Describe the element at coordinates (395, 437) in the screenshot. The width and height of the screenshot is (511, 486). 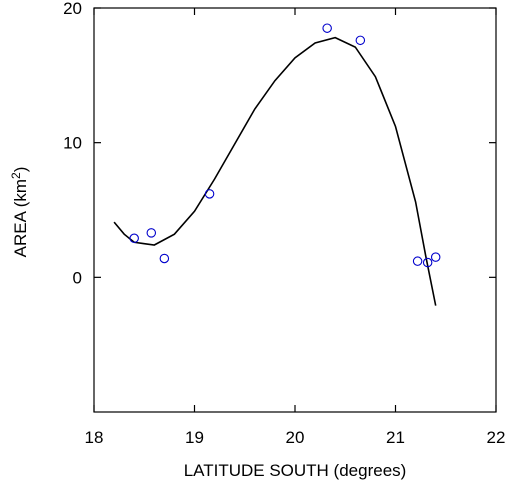
I see `x-tick-label: 21` at that location.